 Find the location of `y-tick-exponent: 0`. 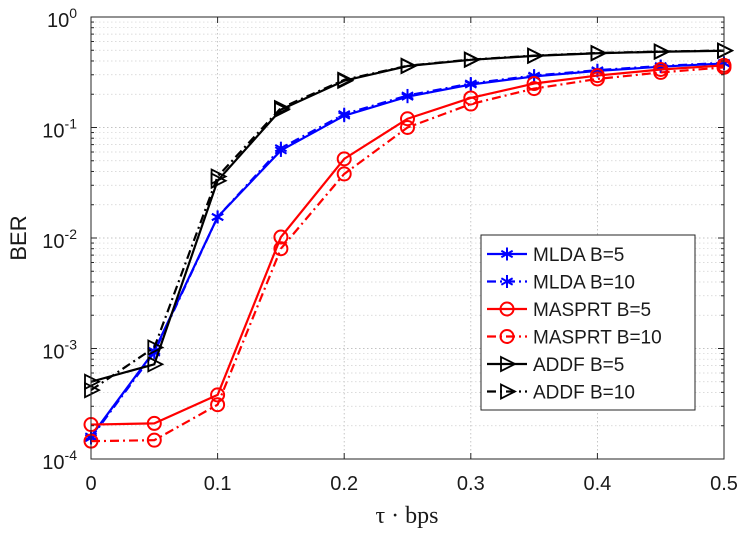

y-tick-exponent: 0 is located at coordinates (73, 13).